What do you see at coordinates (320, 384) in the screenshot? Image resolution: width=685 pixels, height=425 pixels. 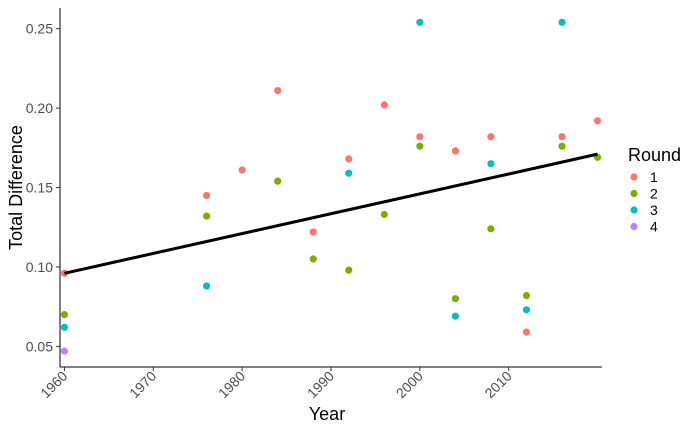 I see `x-tick-label: 1990` at bounding box center [320, 384].